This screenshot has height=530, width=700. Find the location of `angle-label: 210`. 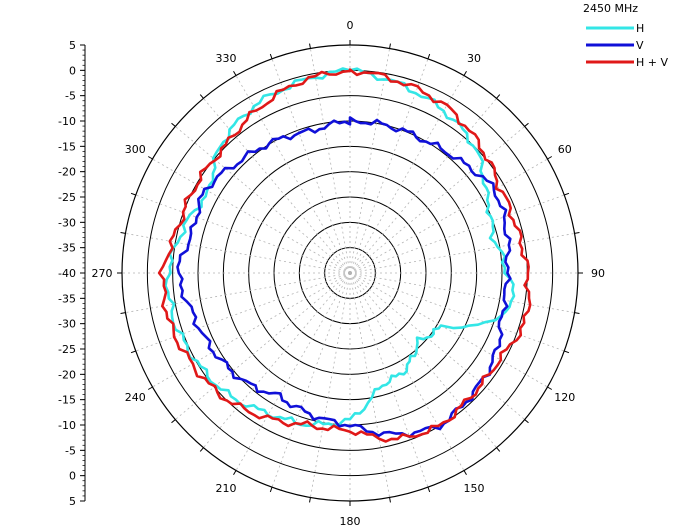

angle-label: 210 is located at coordinates (226, 488).